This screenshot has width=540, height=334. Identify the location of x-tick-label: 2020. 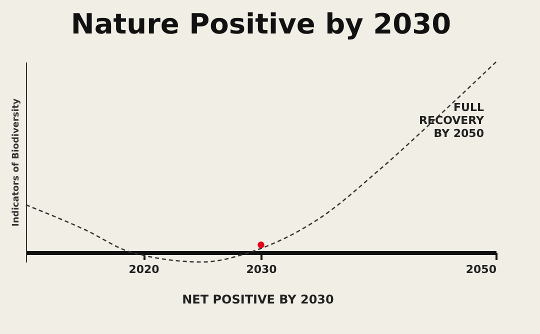
(144, 269).